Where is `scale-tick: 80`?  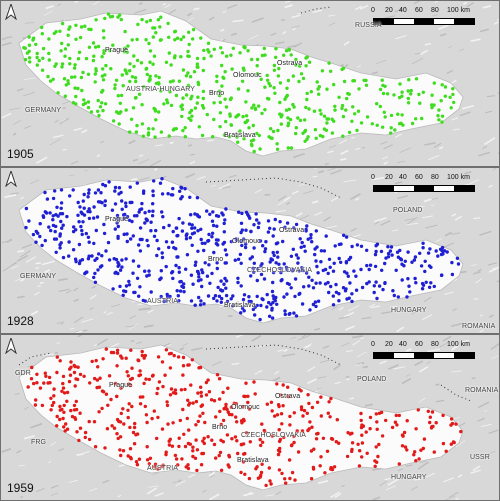
scale-tick: 80 is located at coordinates (435, 344).